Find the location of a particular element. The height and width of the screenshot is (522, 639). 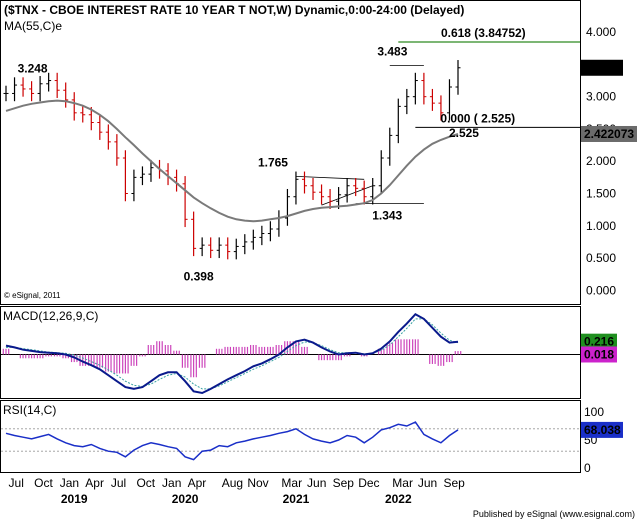

x-month-label: Aug is located at coordinates (232, 483).